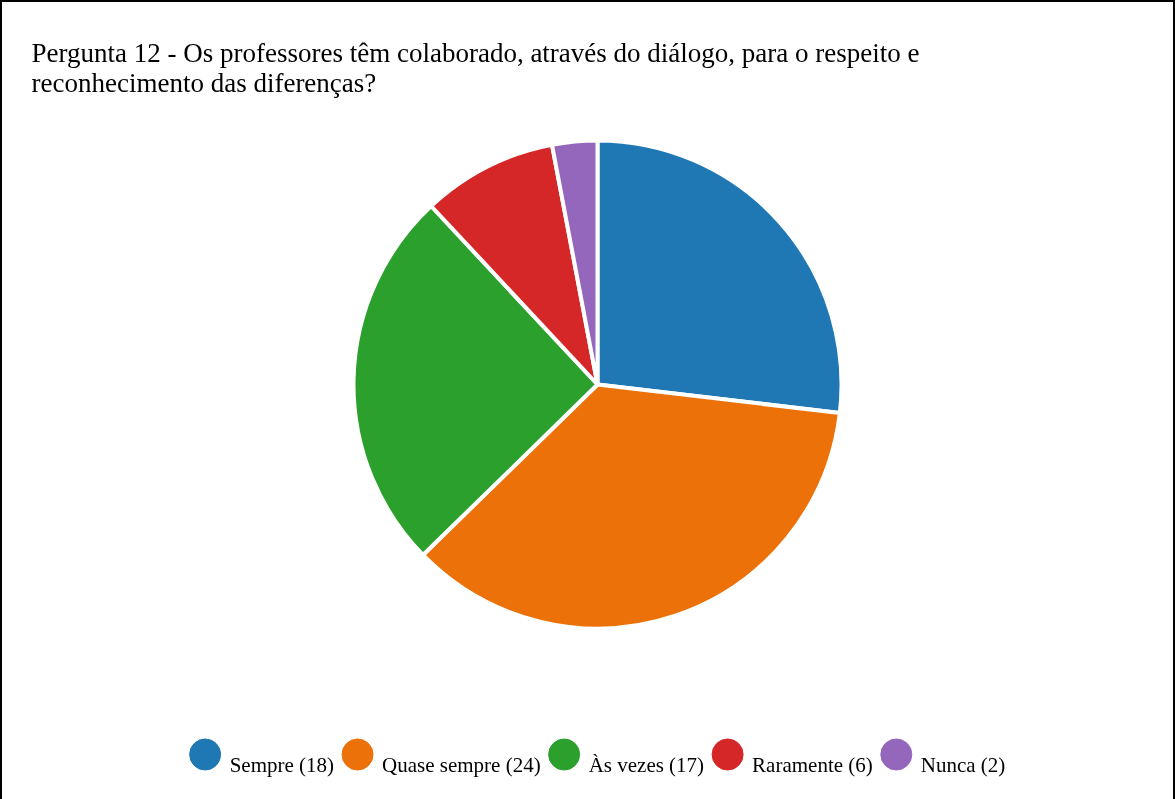 This screenshot has width=1175, height=799. Describe the element at coordinates (282, 764) in the screenshot. I see `legend-label: Sempre (18)` at that location.